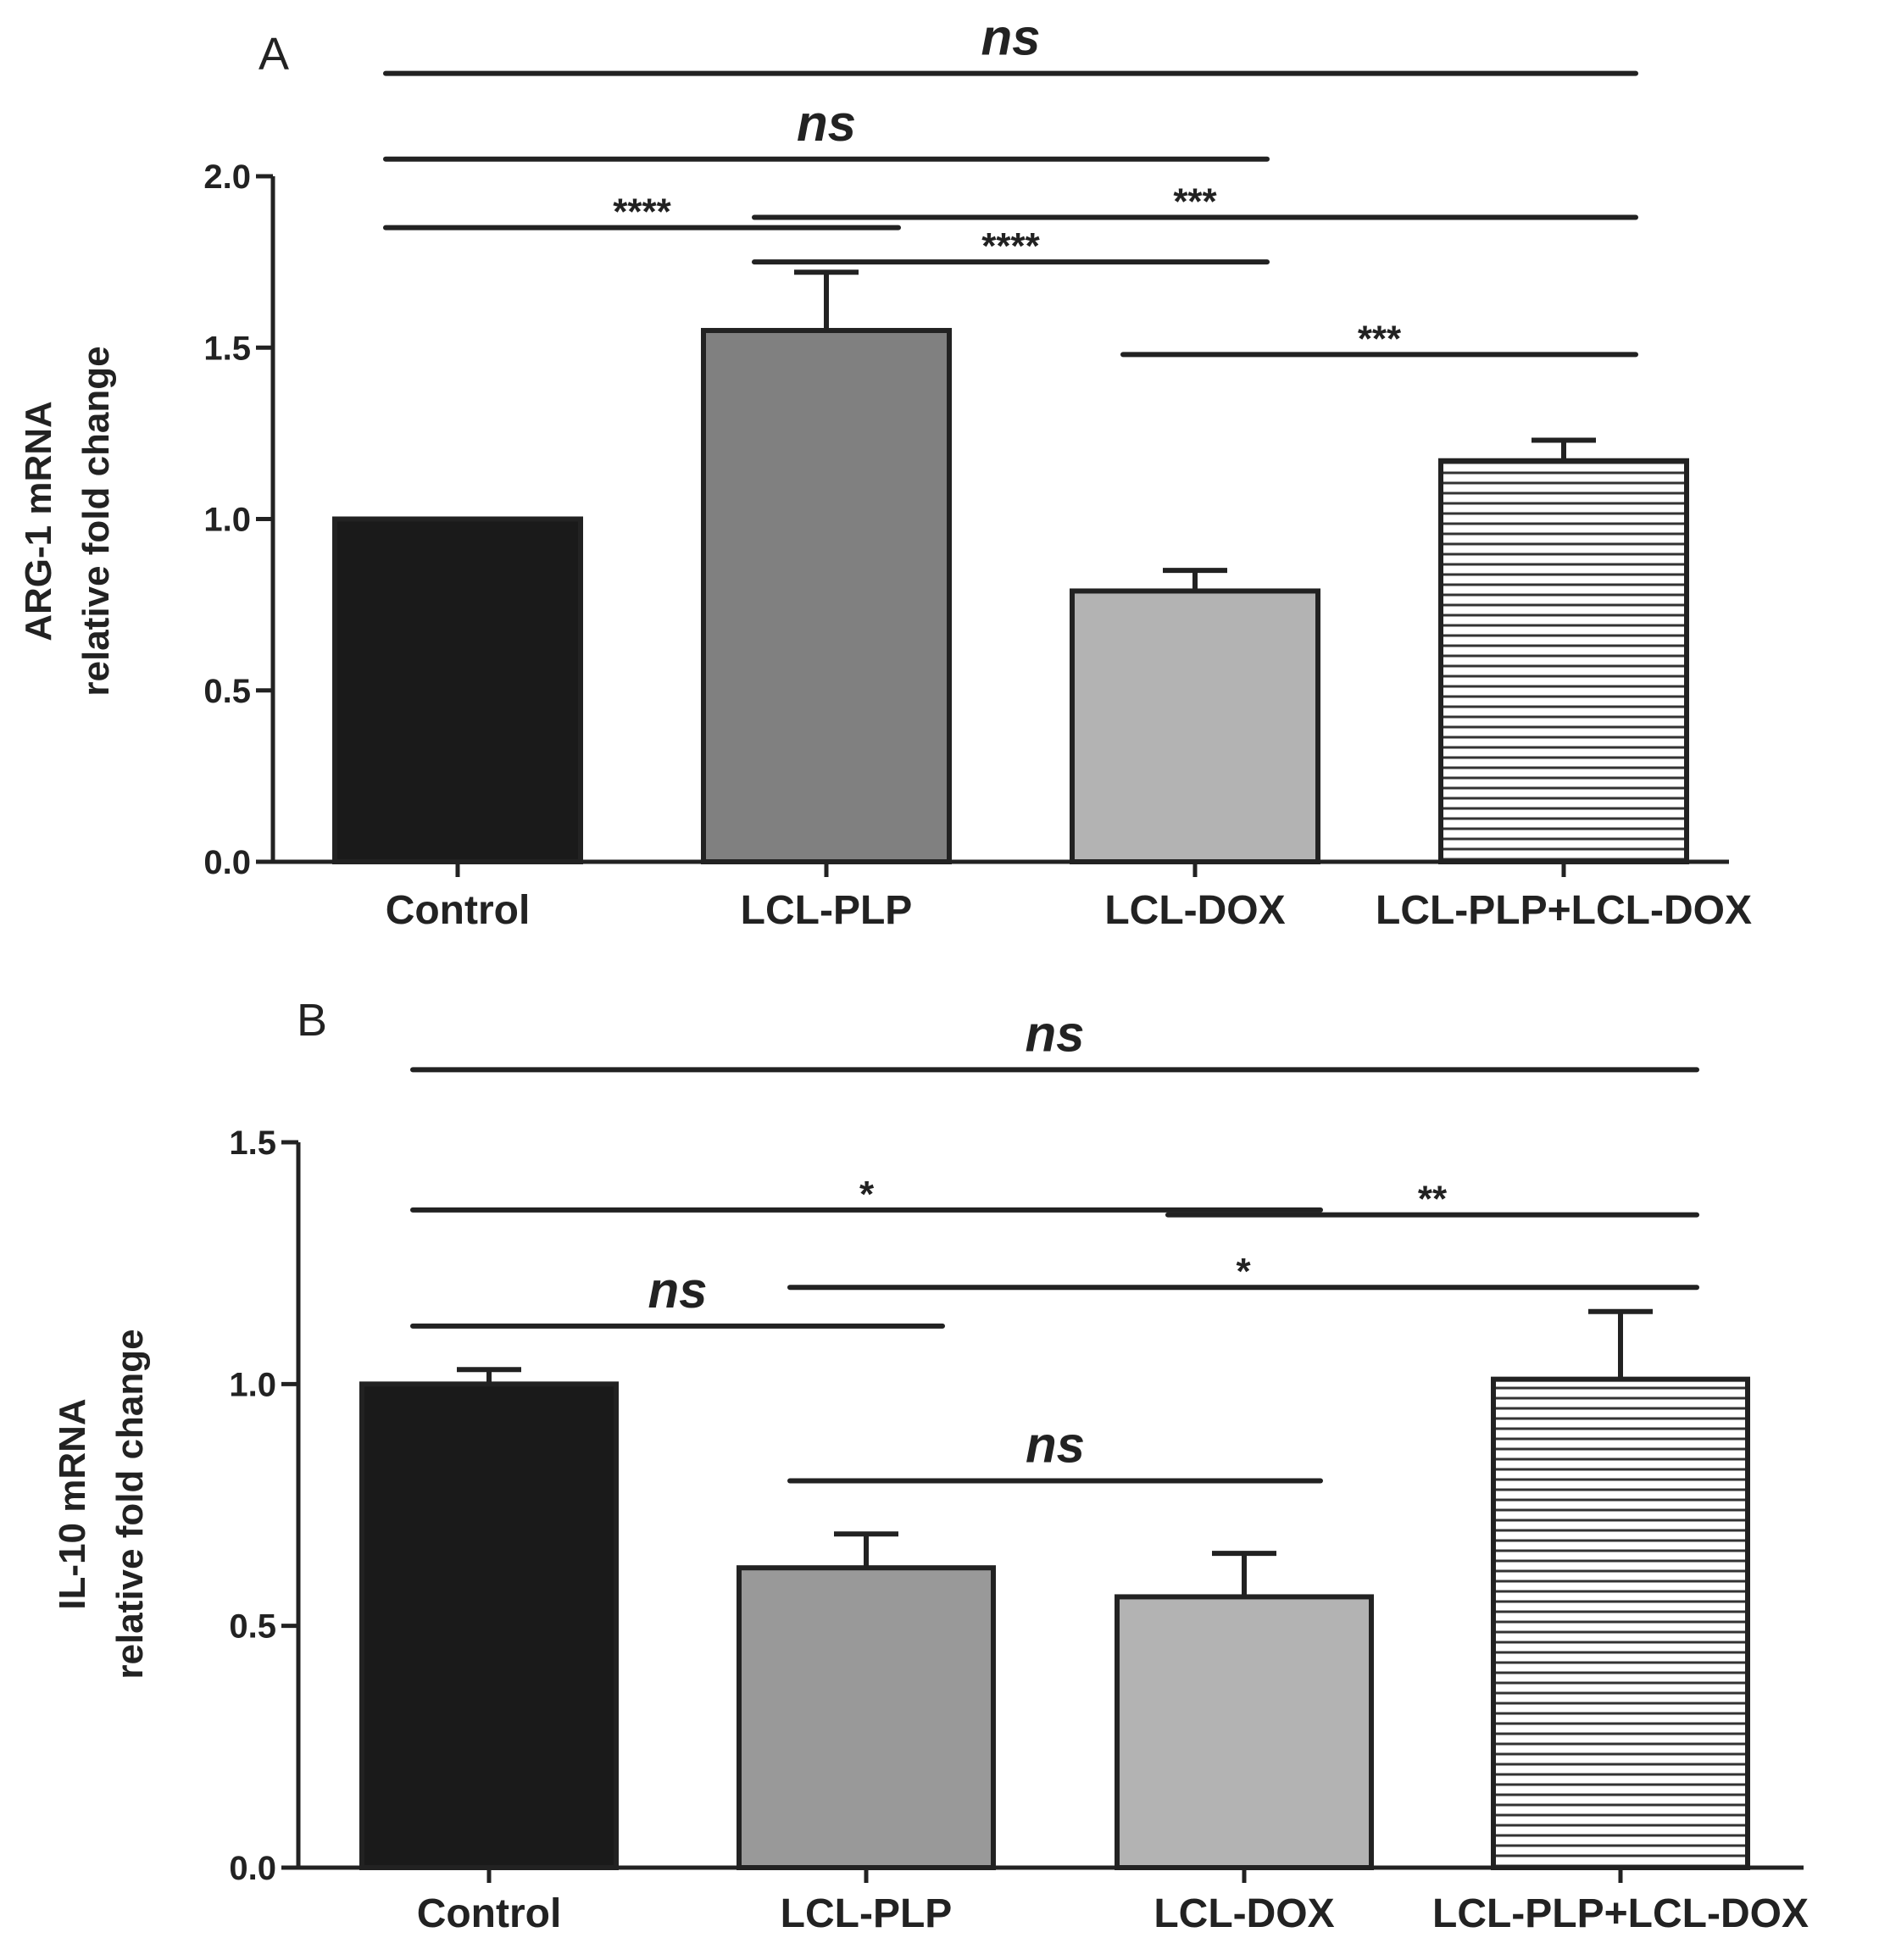 The width and height of the screenshot is (1879, 1960). What do you see at coordinates (312, 1020) in the screenshot?
I see `panel-letter: B` at bounding box center [312, 1020].